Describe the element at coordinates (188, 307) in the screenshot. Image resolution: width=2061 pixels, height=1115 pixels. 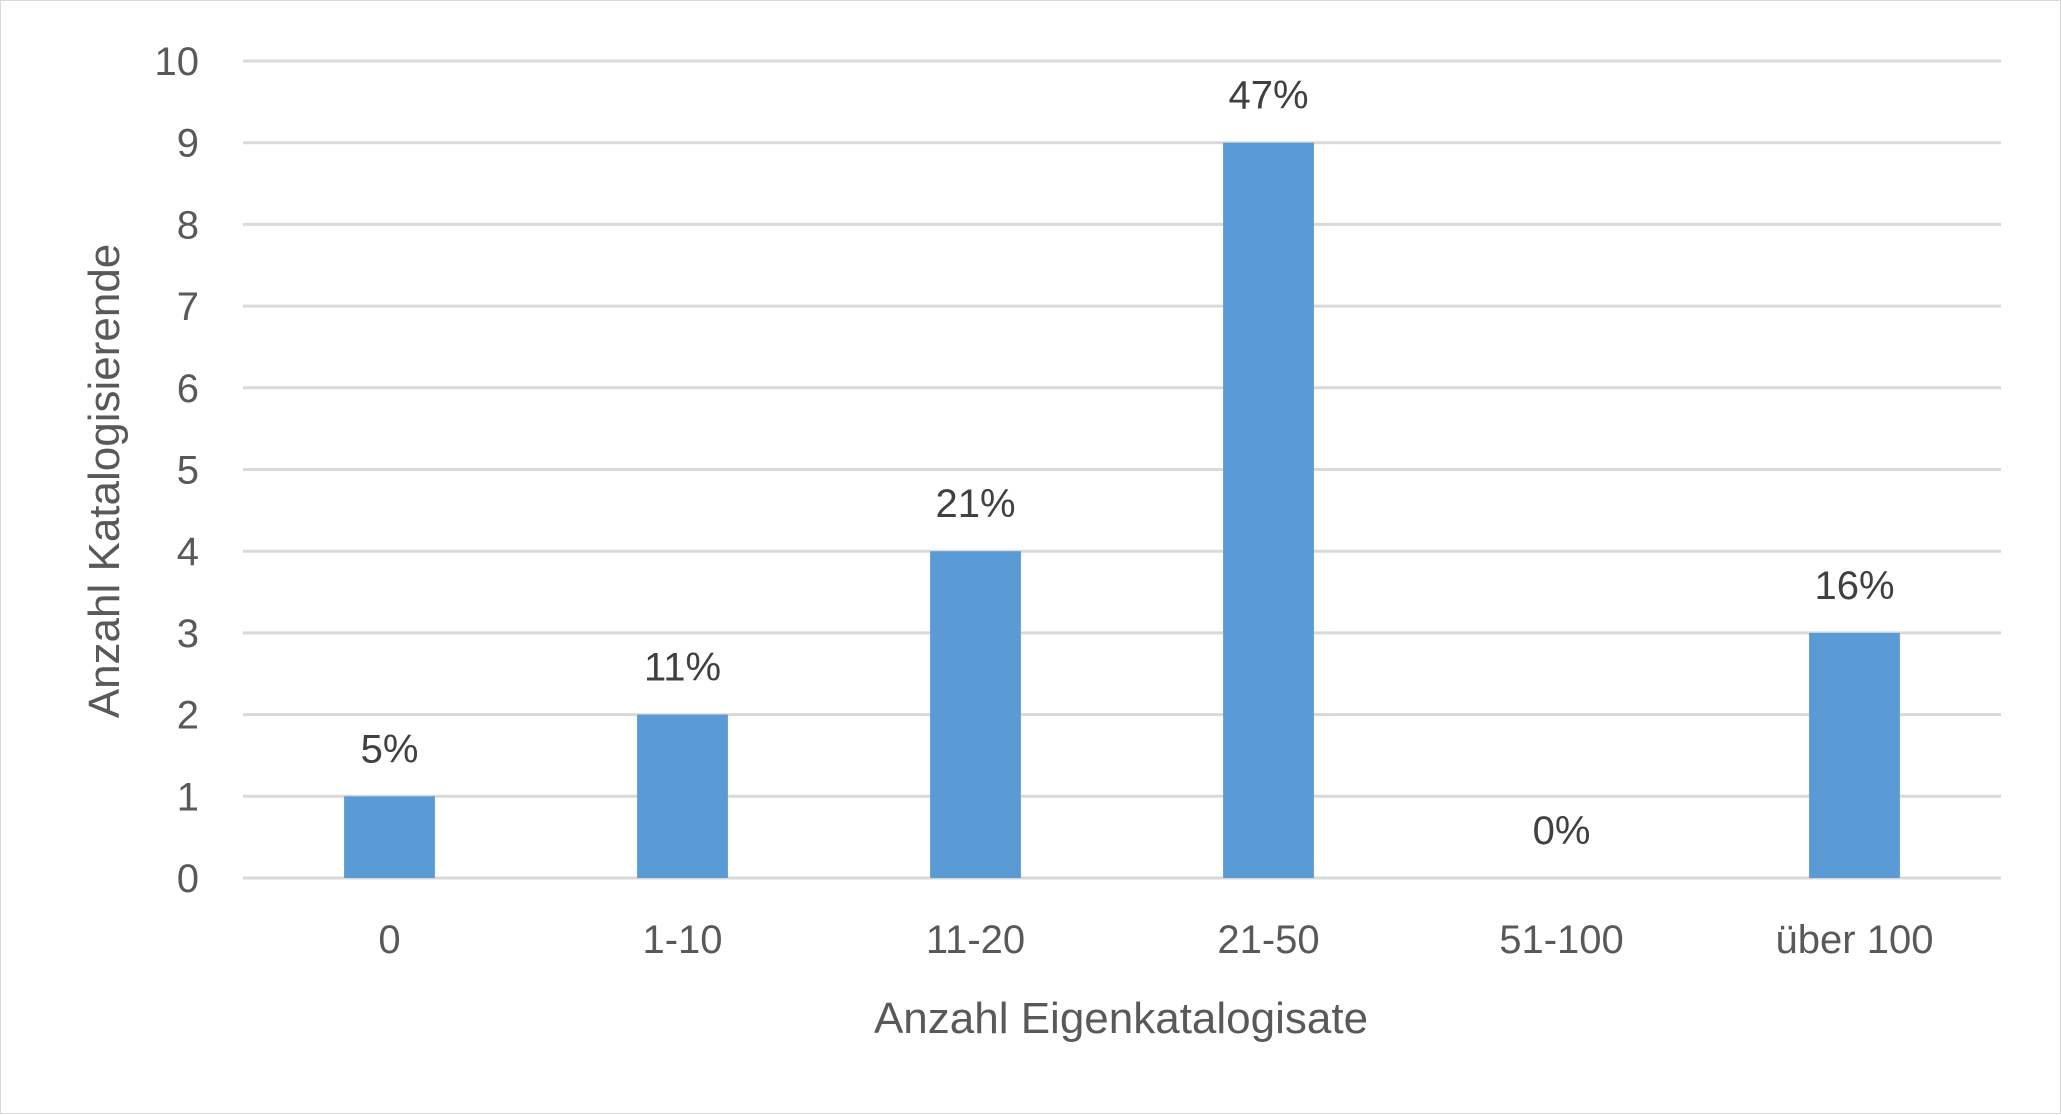
I see `y-tick-label: 7` at that location.